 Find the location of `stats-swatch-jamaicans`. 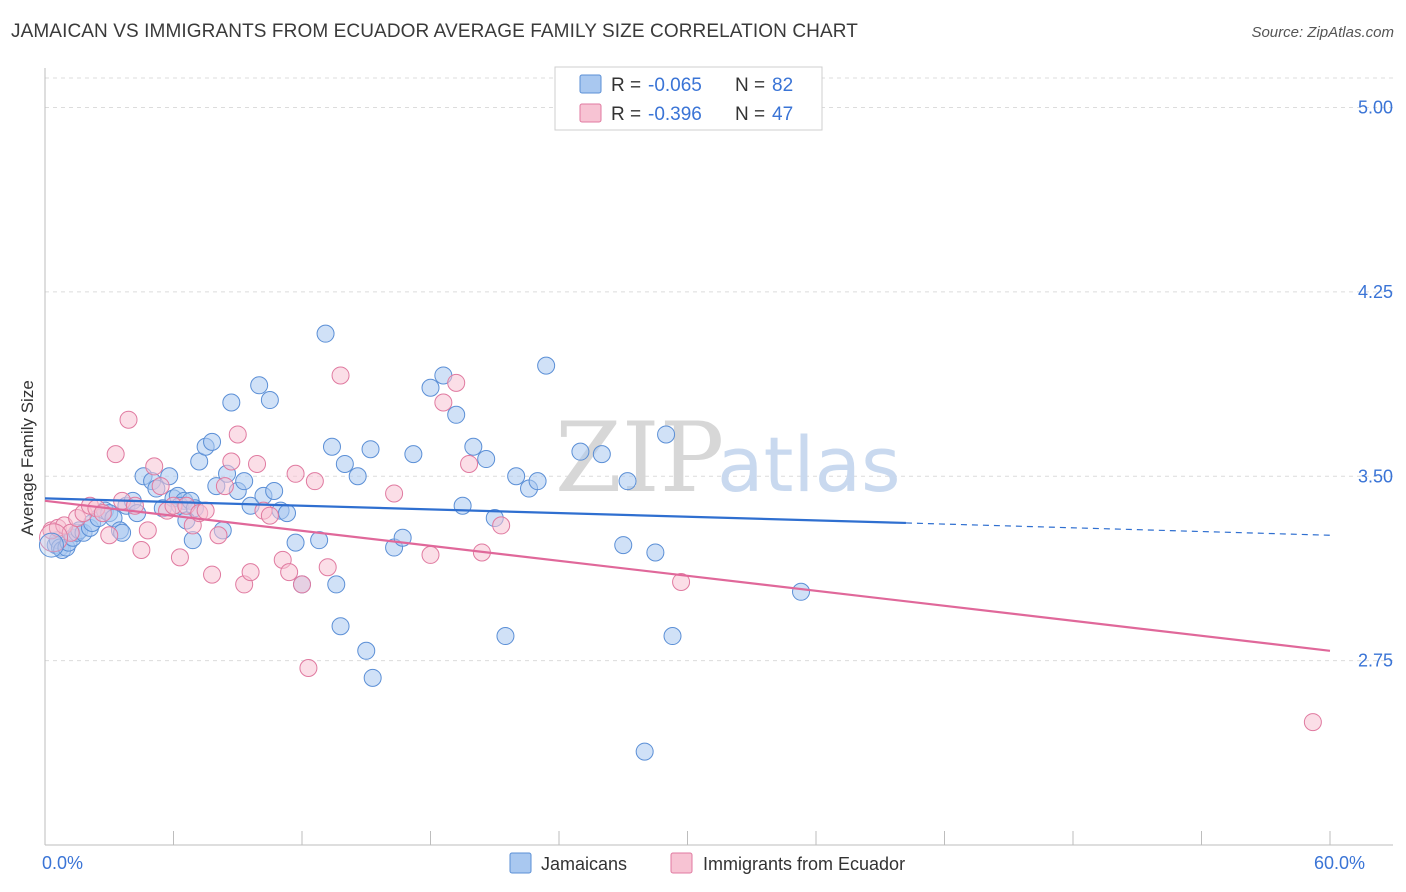

stats-swatch-jamaicans is located at coordinates (590, 84).